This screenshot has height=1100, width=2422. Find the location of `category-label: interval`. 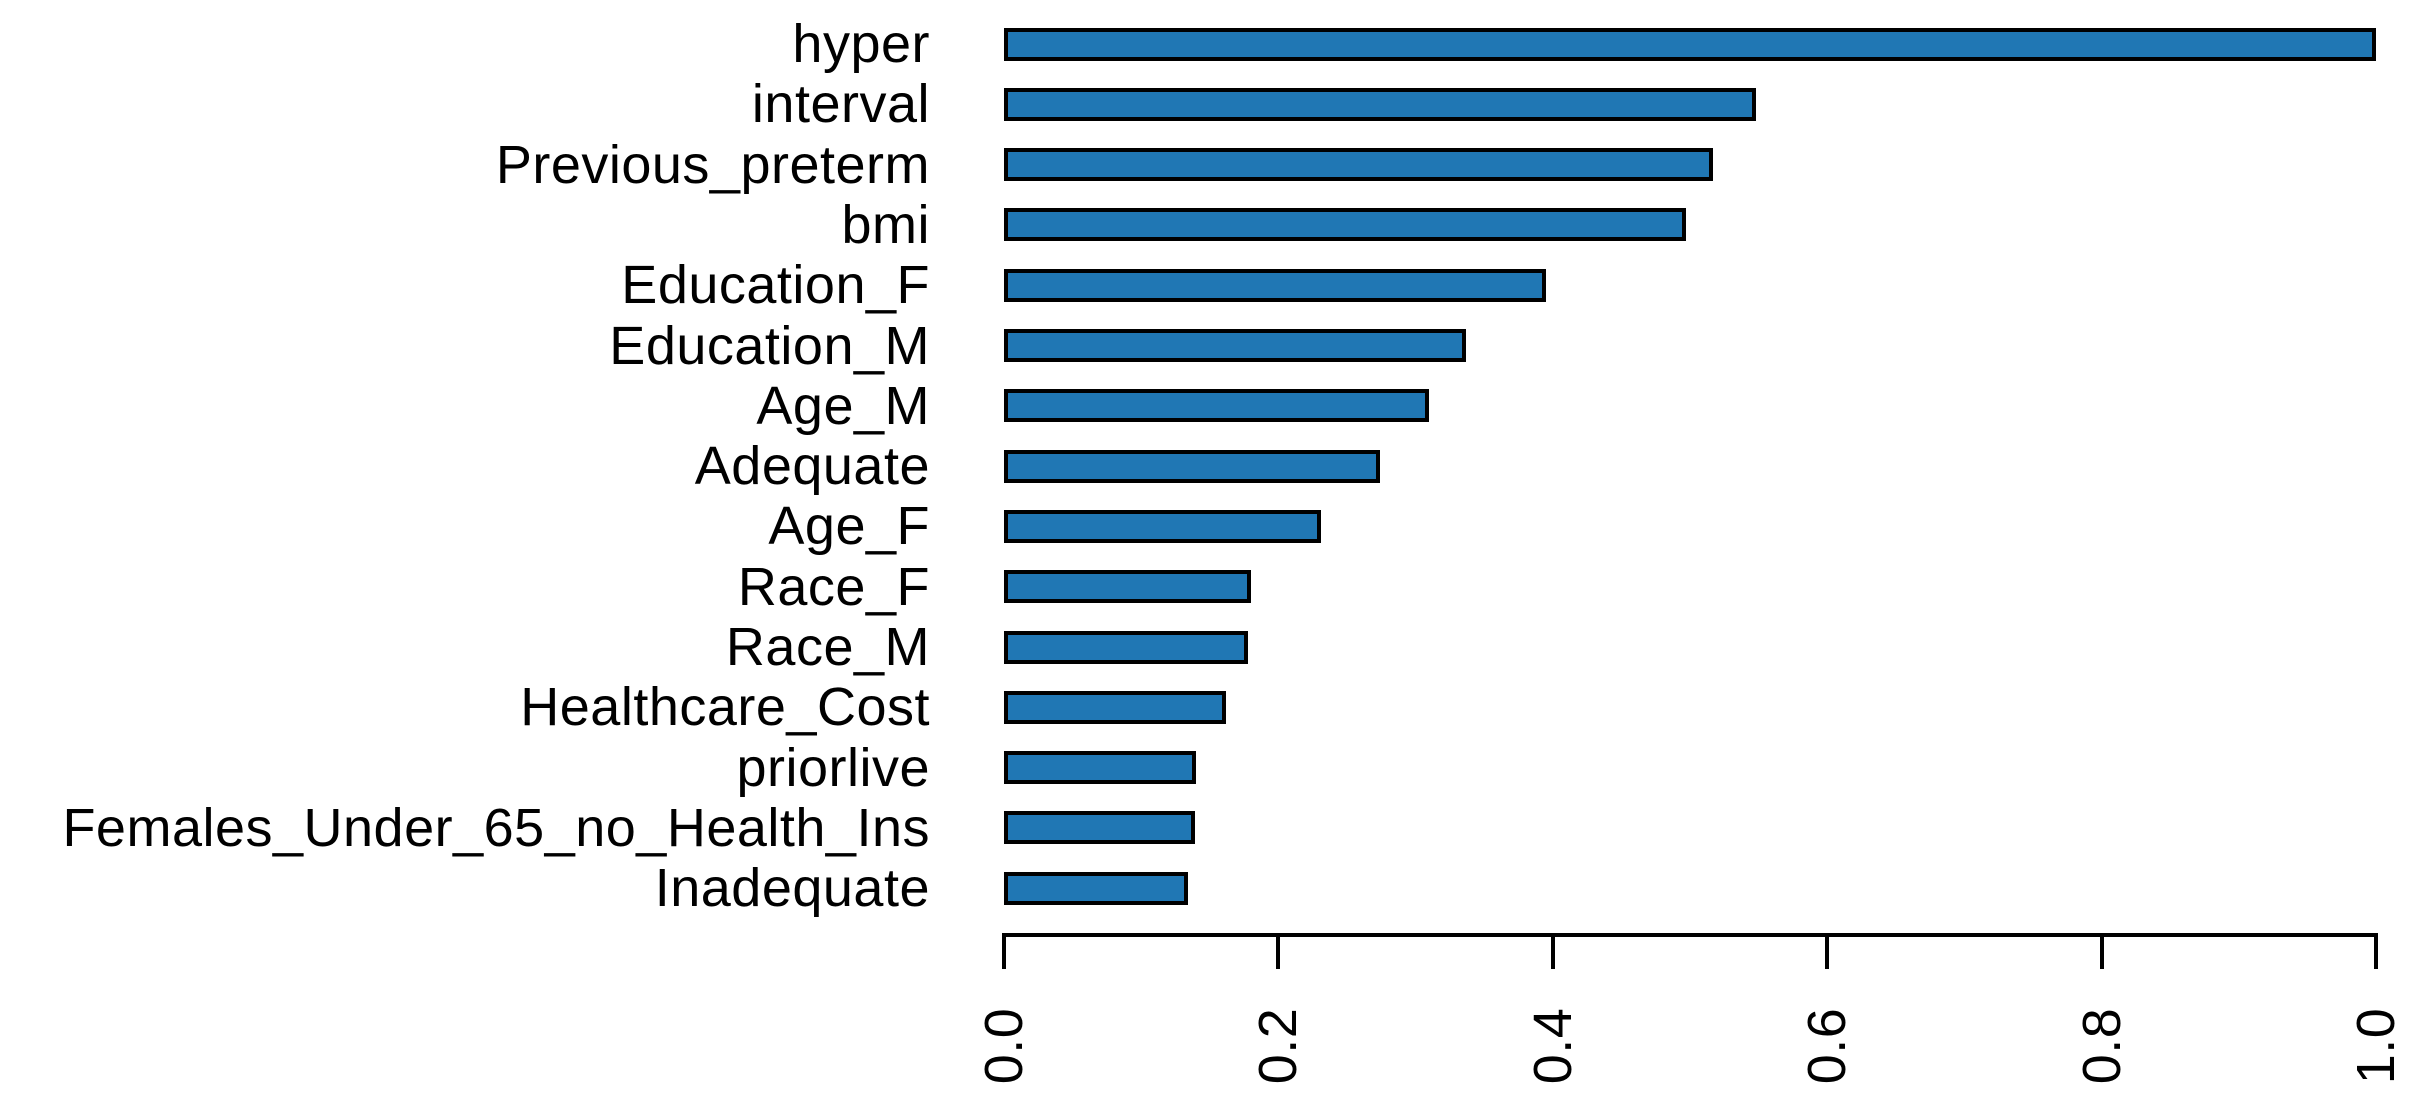

category-label: interval is located at coordinates (840, 104).